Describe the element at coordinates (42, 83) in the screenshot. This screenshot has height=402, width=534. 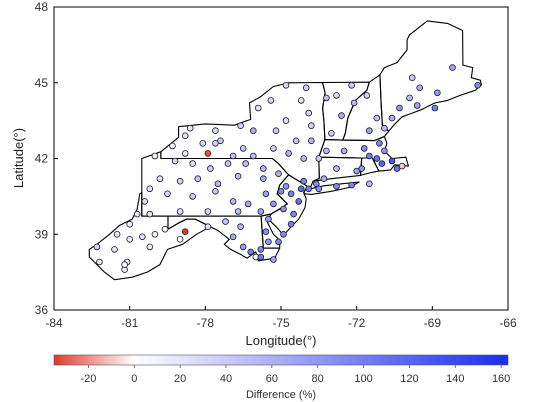
I see `y-tick-label: 45` at that location.